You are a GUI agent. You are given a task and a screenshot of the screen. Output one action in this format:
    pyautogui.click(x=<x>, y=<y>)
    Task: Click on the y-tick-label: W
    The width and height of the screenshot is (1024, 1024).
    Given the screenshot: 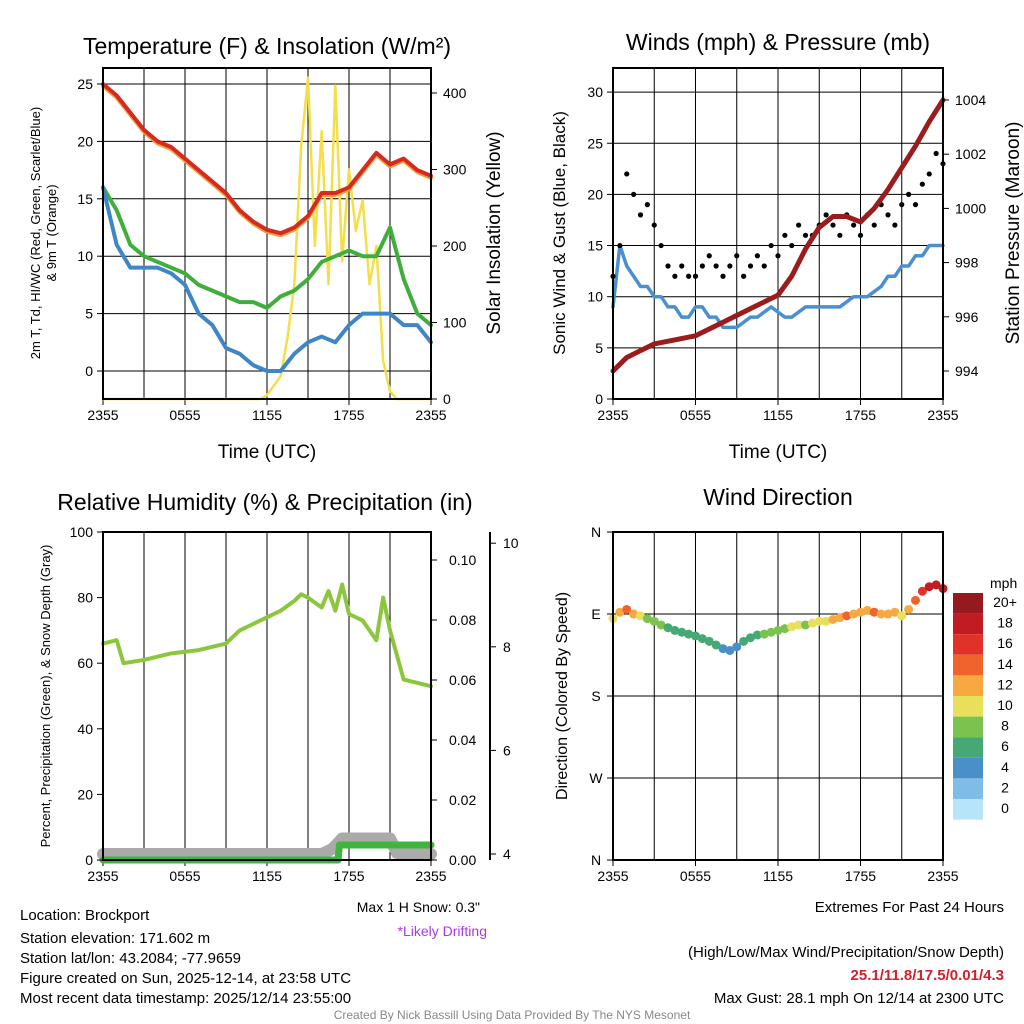 What is the action you would take?
    pyautogui.click(x=596, y=778)
    